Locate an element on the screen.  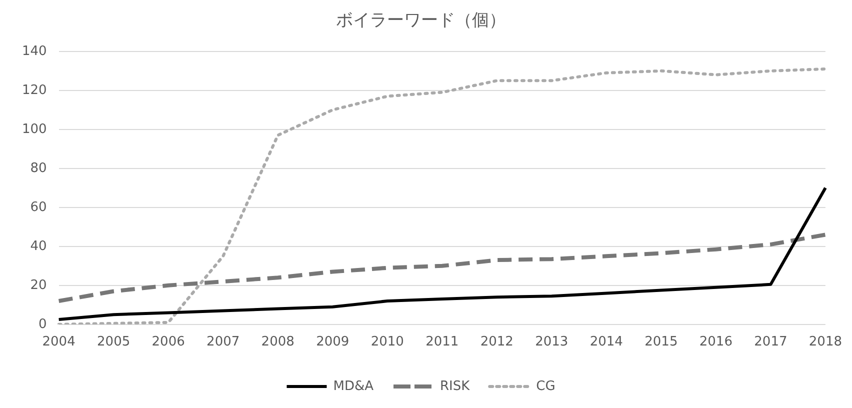
x-tick-label: 2009 is located at coordinates (333, 342).